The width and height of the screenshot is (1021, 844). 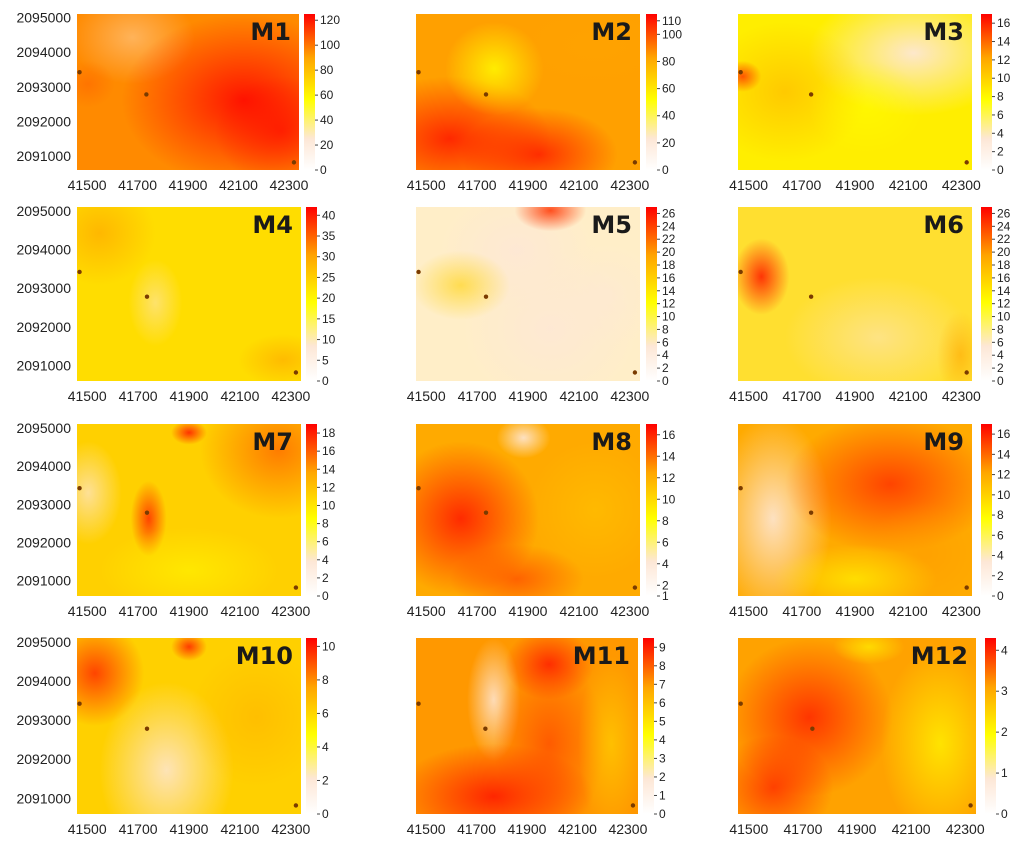 What do you see at coordinates (611, 225) in the screenshot?
I see `panel-title: M5` at bounding box center [611, 225].